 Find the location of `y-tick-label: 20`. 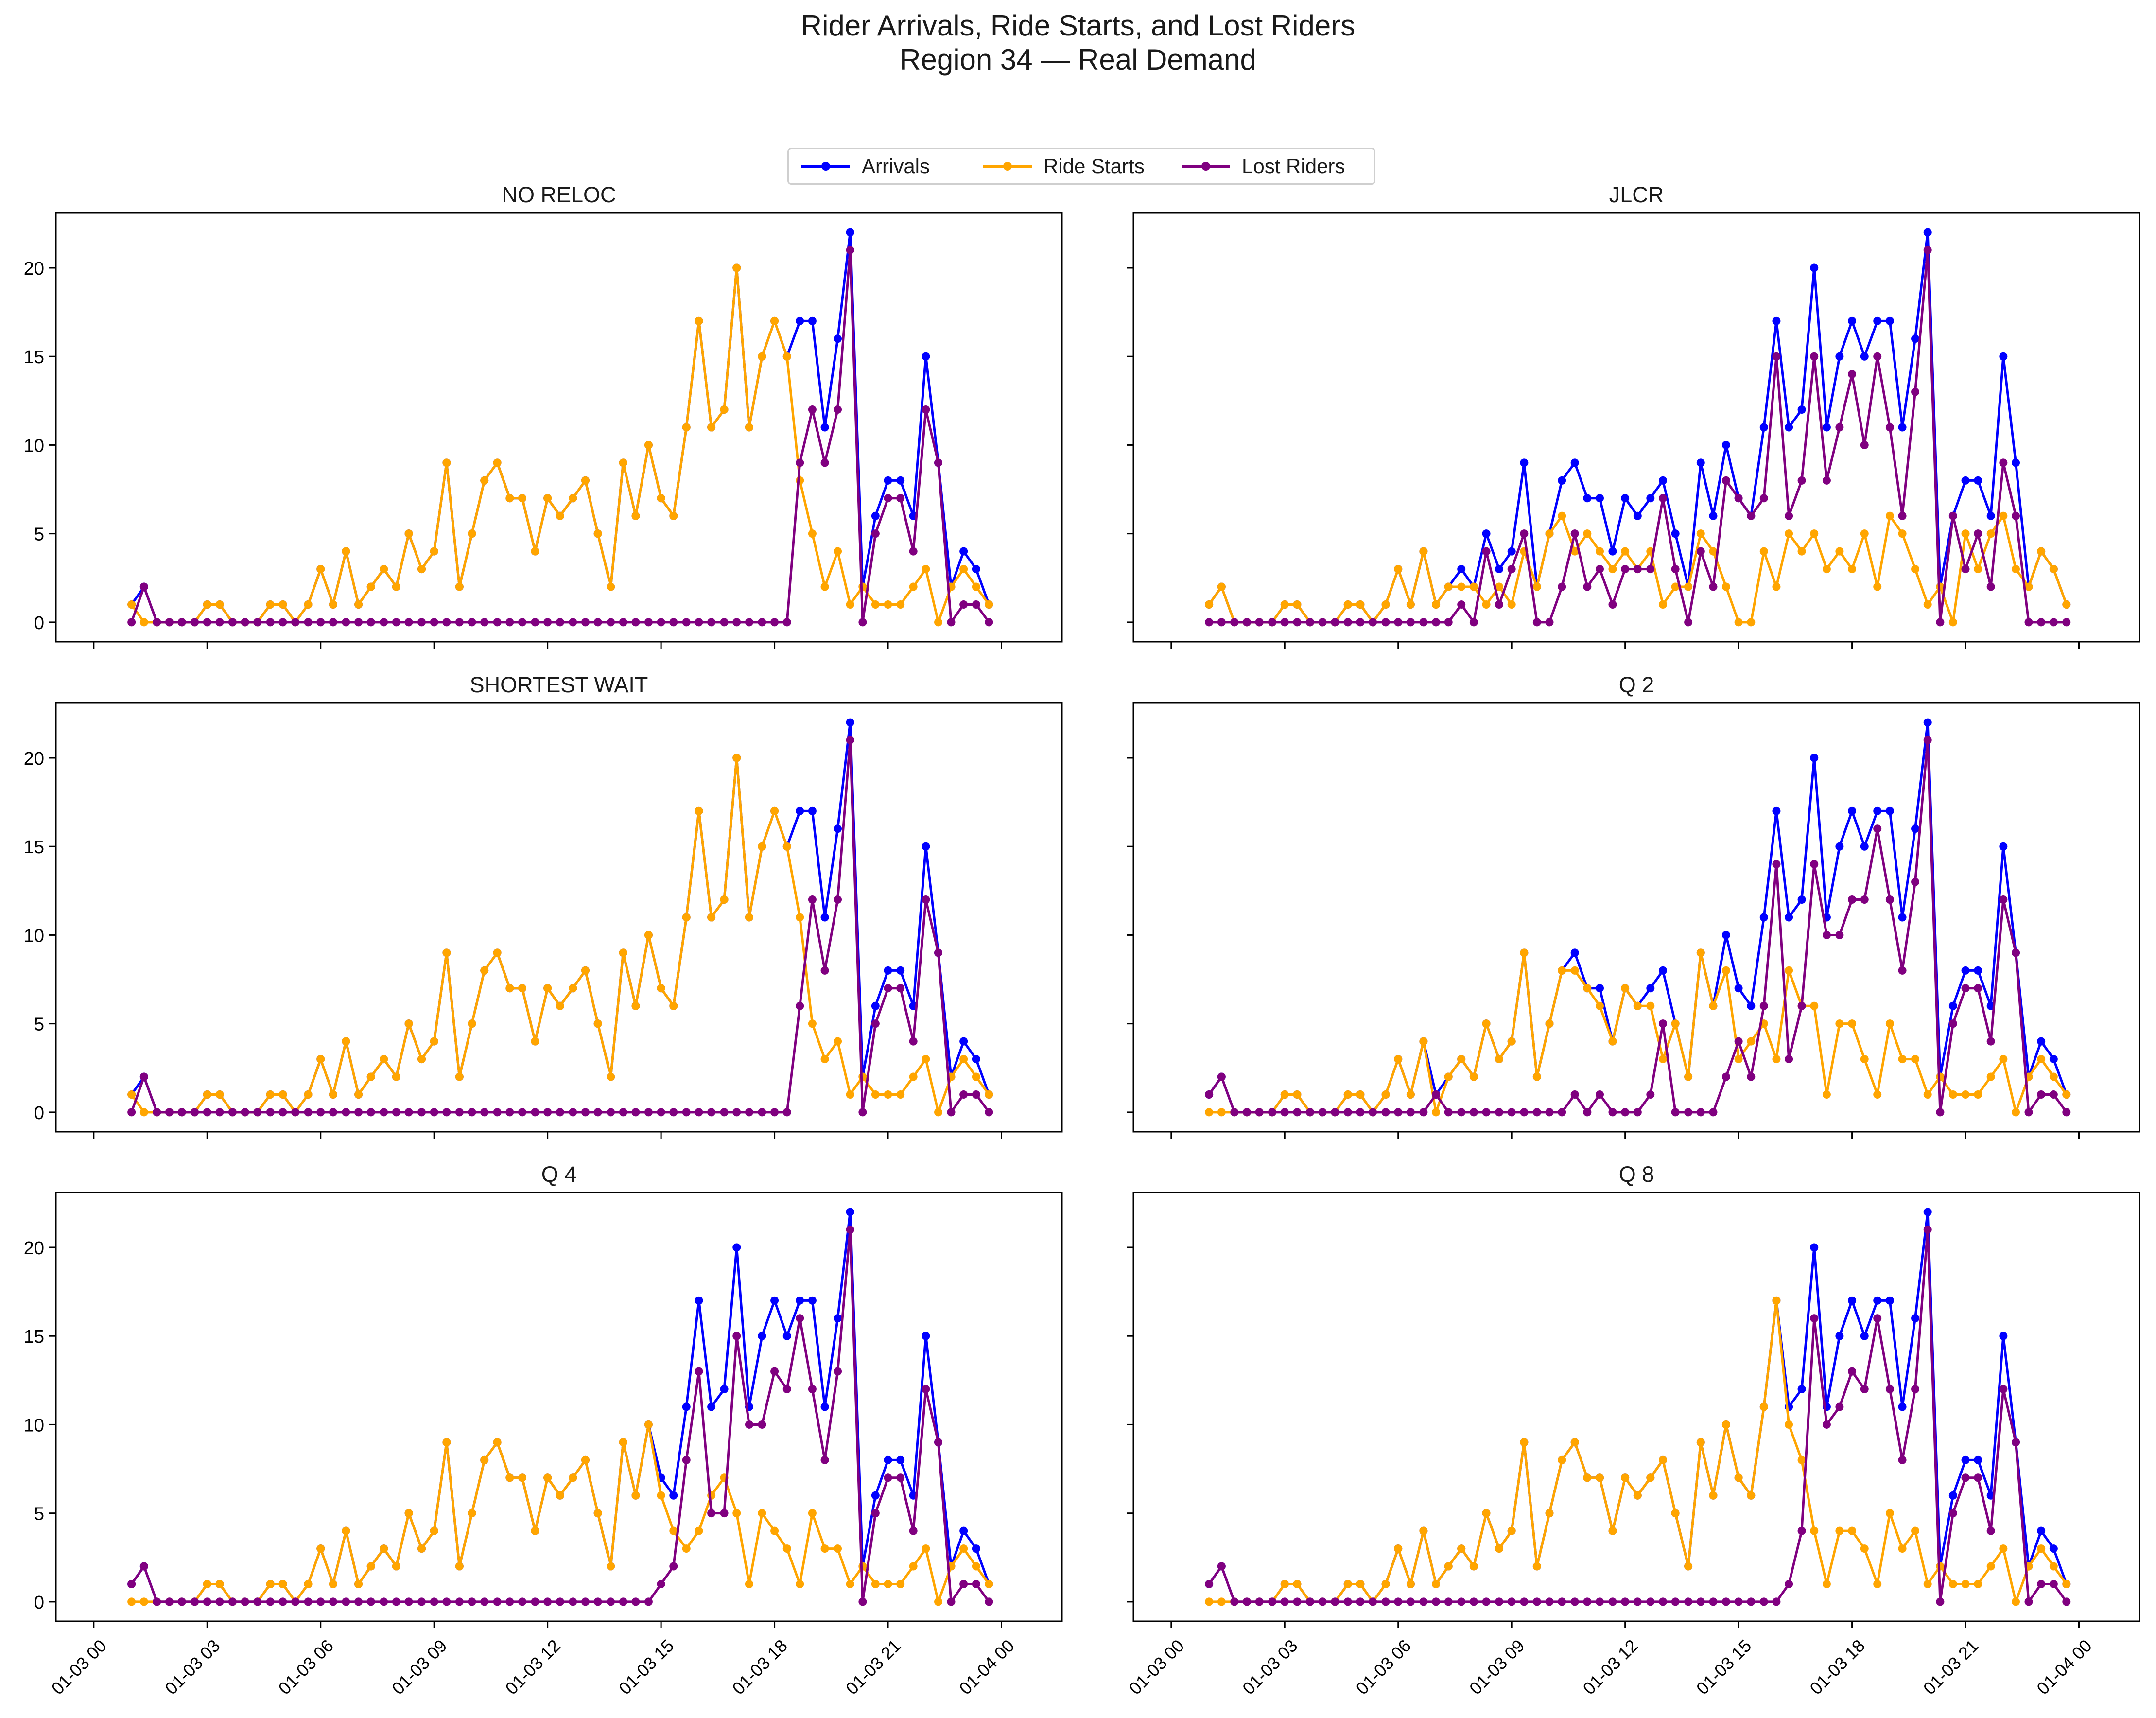

y-tick-label: 20 is located at coordinates (34, 269).